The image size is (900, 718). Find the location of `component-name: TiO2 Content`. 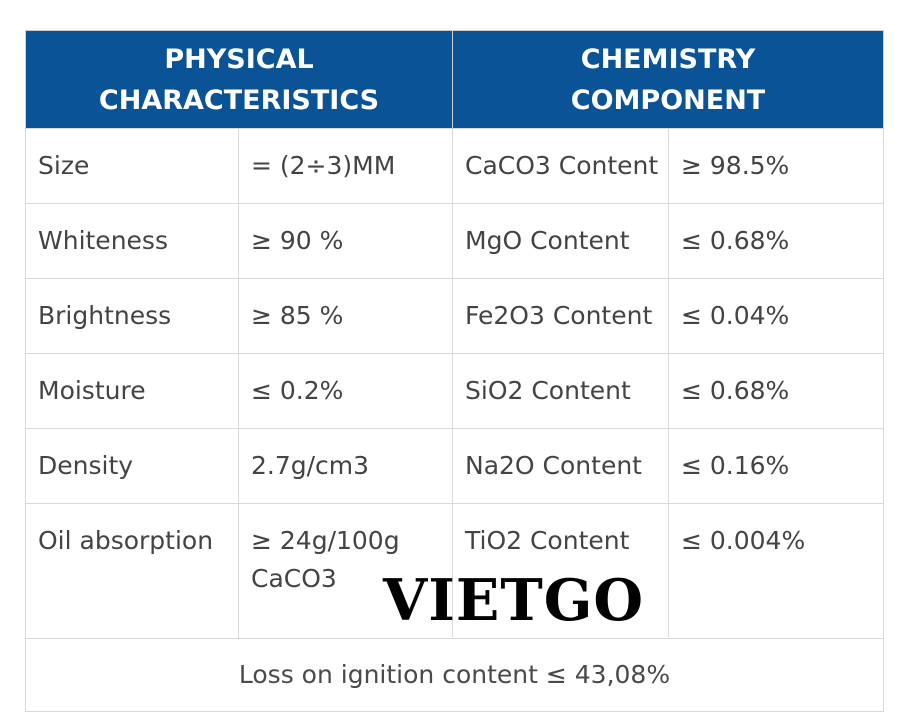

component-name: TiO2 Content is located at coordinates (560, 571).